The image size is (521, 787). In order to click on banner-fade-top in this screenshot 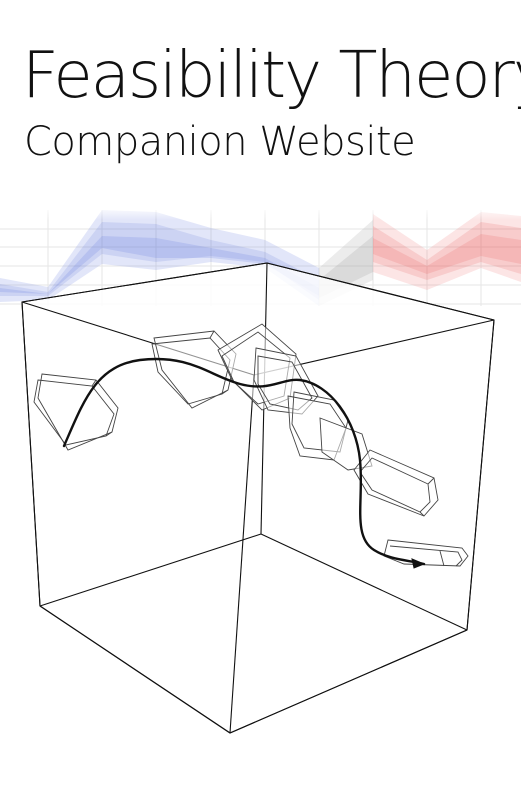, I will do `click(260, 213)`.